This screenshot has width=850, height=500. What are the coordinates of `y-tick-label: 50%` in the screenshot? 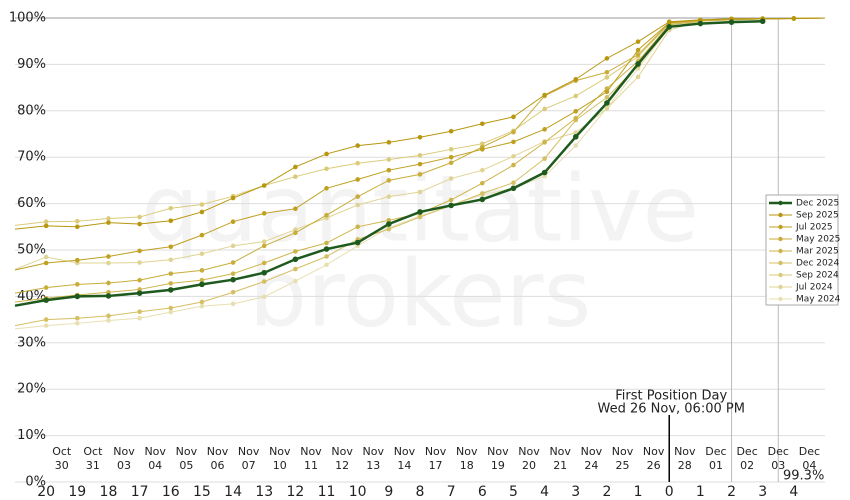 It's located at (31, 250).